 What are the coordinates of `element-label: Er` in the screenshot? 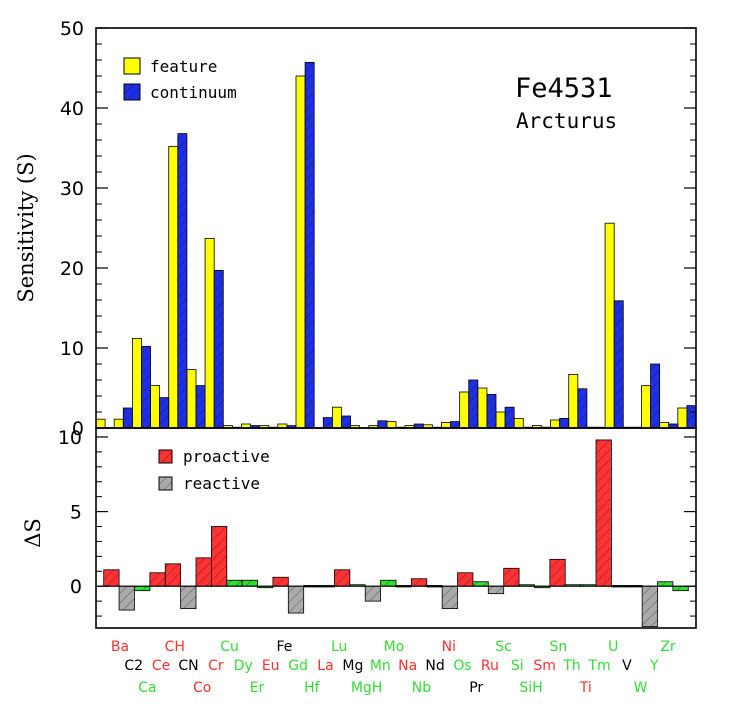 It's located at (257, 688).